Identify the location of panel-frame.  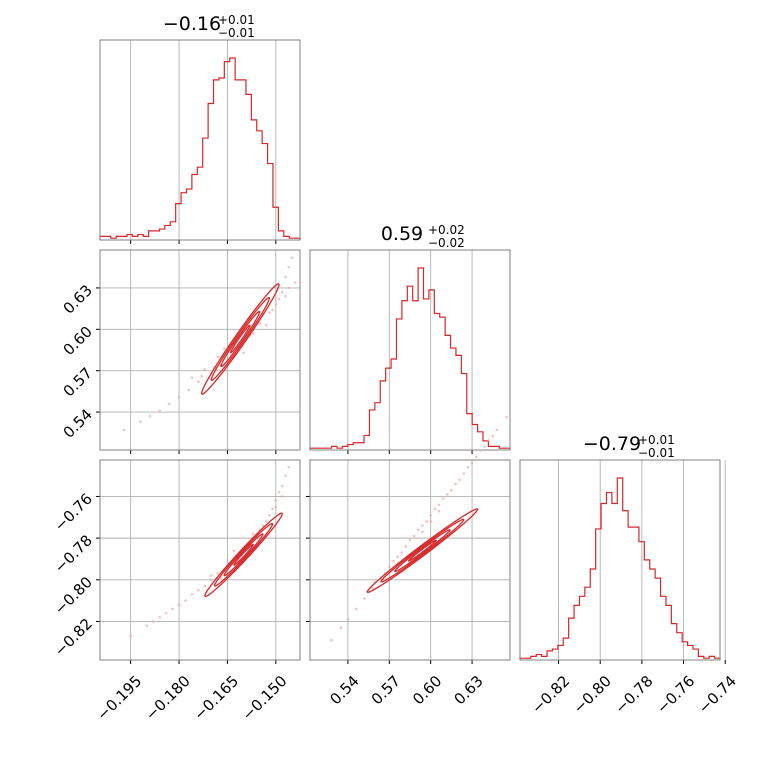
(200, 560).